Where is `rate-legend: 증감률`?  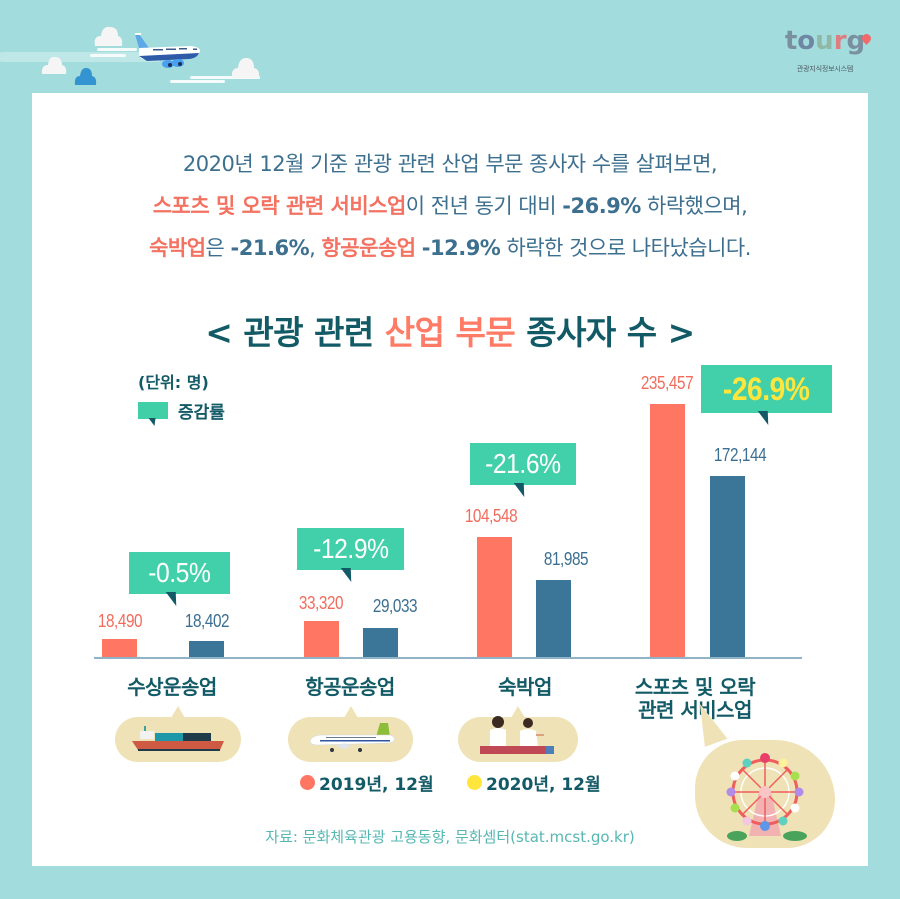 rate-legend: 증감률 is located at coordinates (181, 410).